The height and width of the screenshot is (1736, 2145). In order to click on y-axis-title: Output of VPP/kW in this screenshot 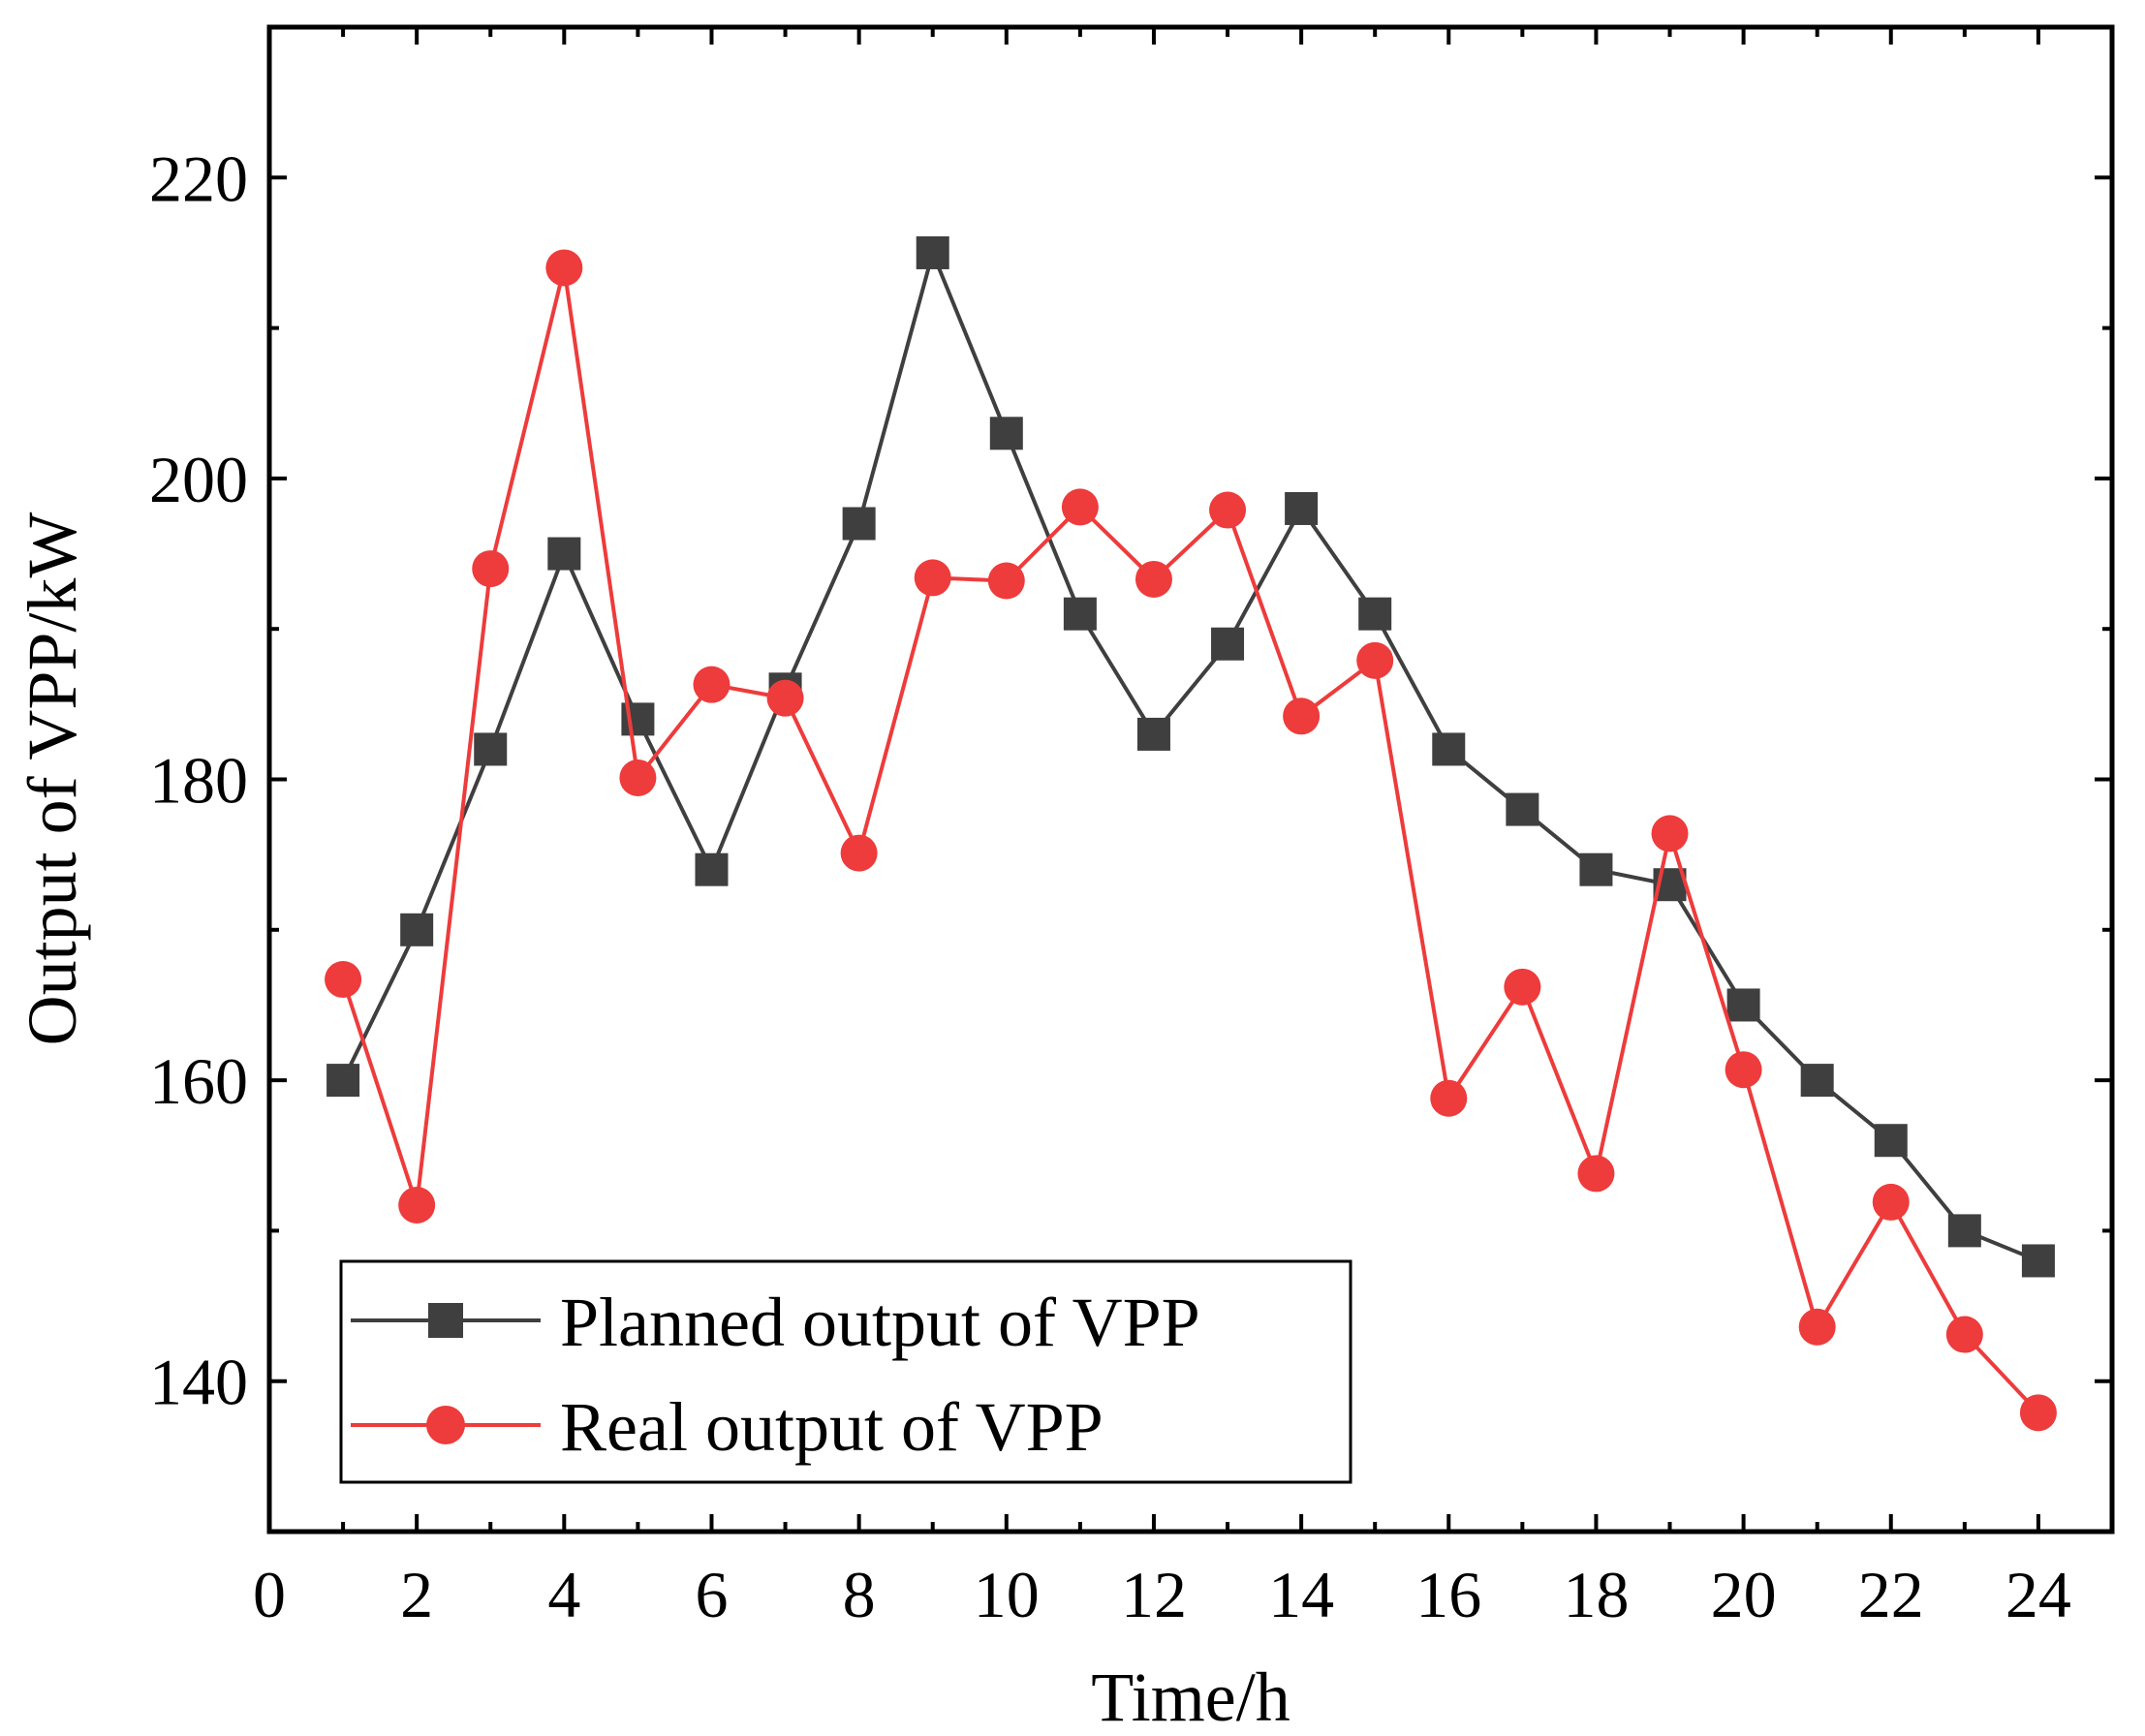, I will do `click(53, 779)`.